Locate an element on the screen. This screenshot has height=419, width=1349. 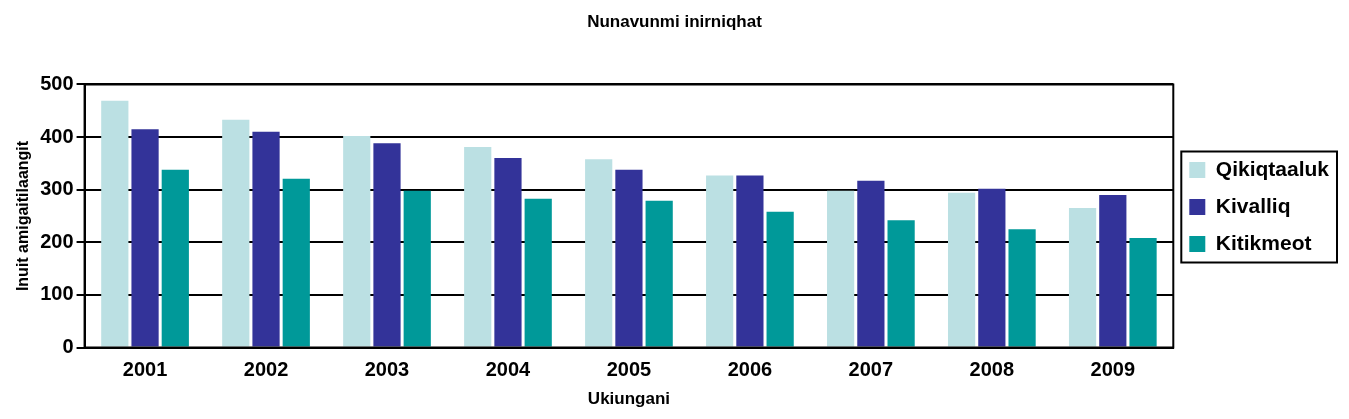
x-tick-label: 2005 is located at coordinates (629, 369).